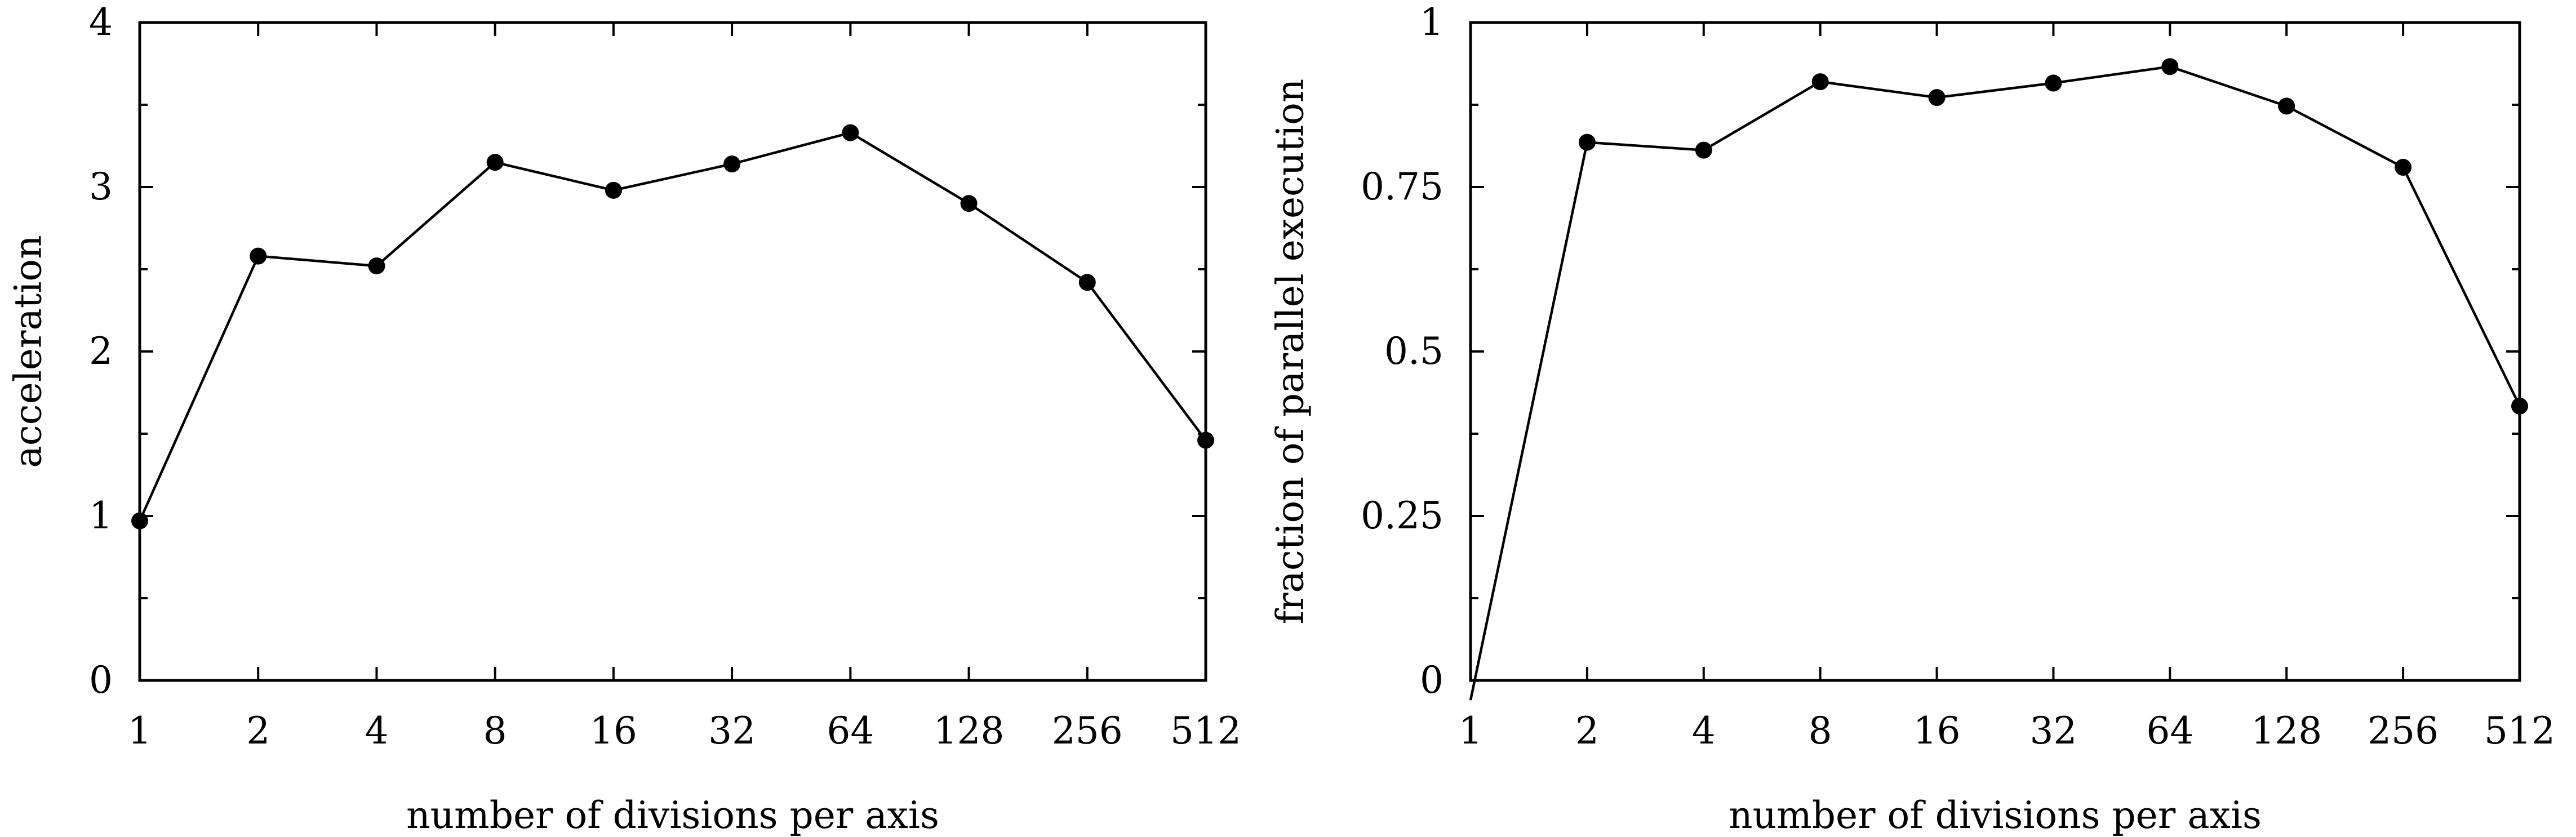  What do you see at coordinates (1402, 515) in the screenshot?
I see `y-tick-label: 0.25` at bounding box center [1402, 515].